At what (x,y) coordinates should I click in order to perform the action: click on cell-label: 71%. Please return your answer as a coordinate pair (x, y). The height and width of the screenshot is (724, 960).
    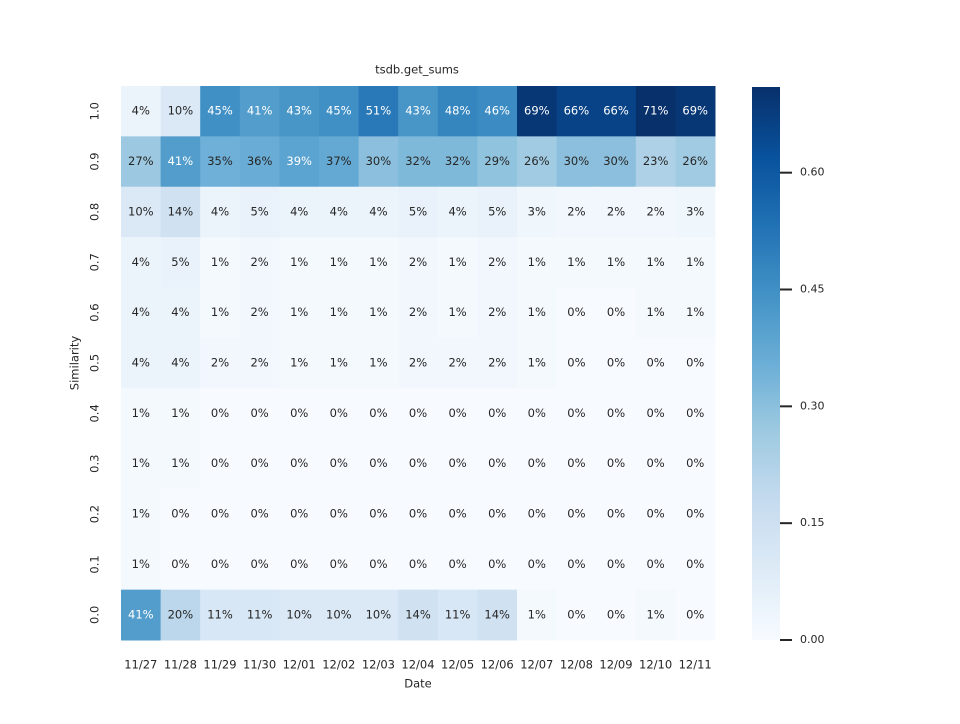
    Looking at the image, I should click on (656, 111).